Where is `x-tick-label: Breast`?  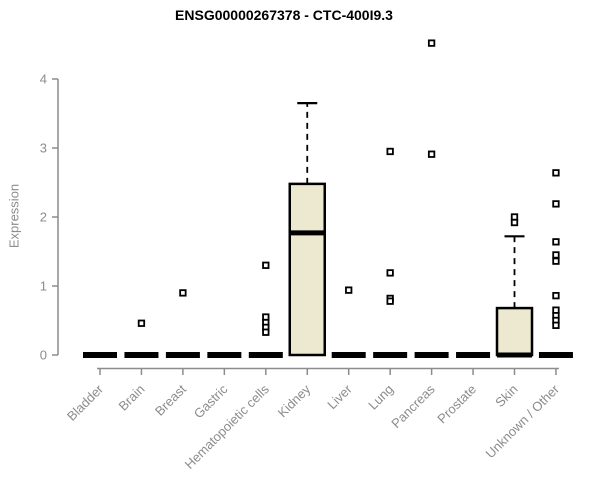 x-tick-label: Breast is located at coordinates (170, 399).